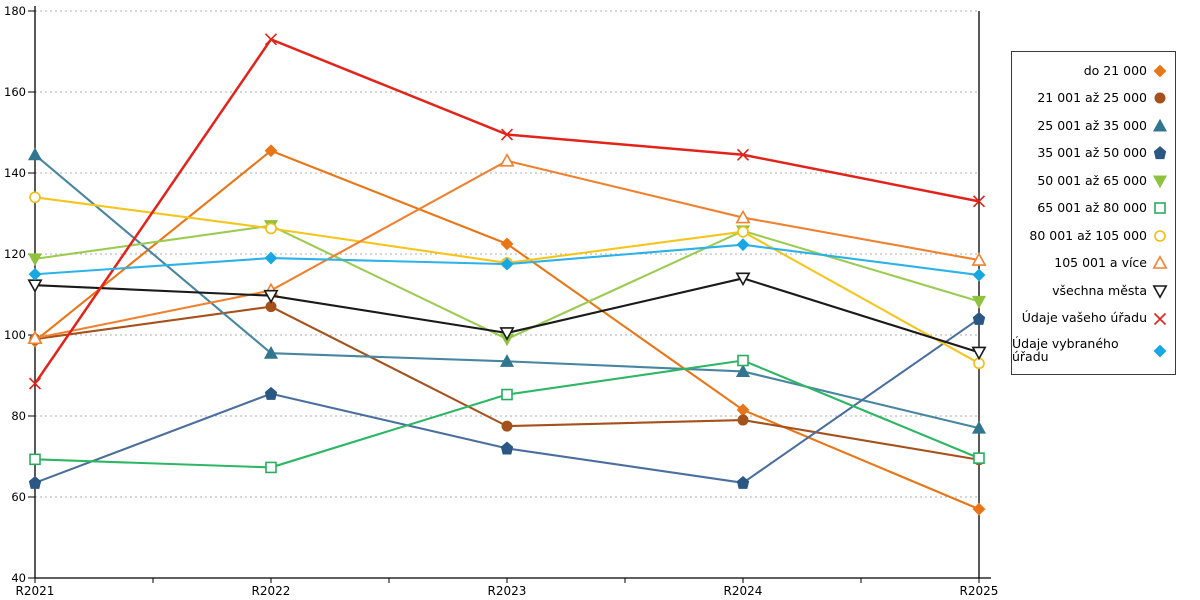 This screenshot has height=600, width=1200. What do you see at coordinates (979, 318) in the screenshot?
I see `datapoint-35-001-az-50-000-R2025` at bounding box center [979, 318].